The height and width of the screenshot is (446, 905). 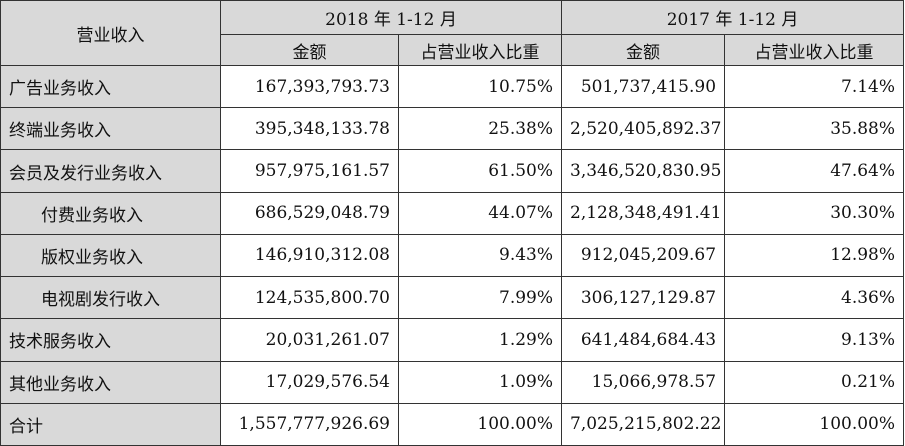 What do you see at coordinates (814, 424) in the screenshot?
I see `share-2017-cell: 100.00%` at bounding box center [814, 424].